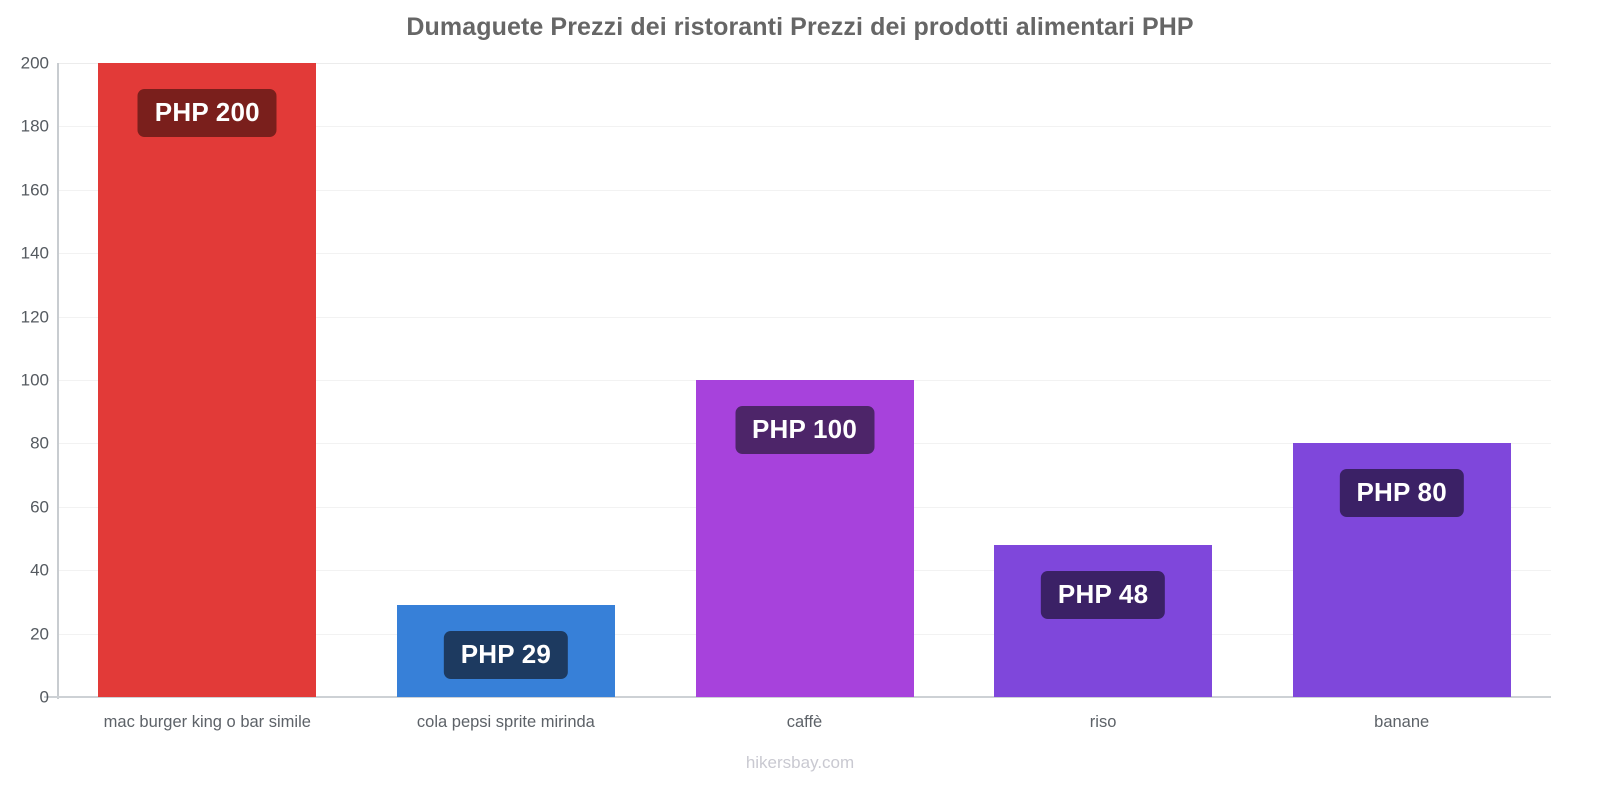  I want to click on y-axis-tick-label: 80, so click(39, 443).